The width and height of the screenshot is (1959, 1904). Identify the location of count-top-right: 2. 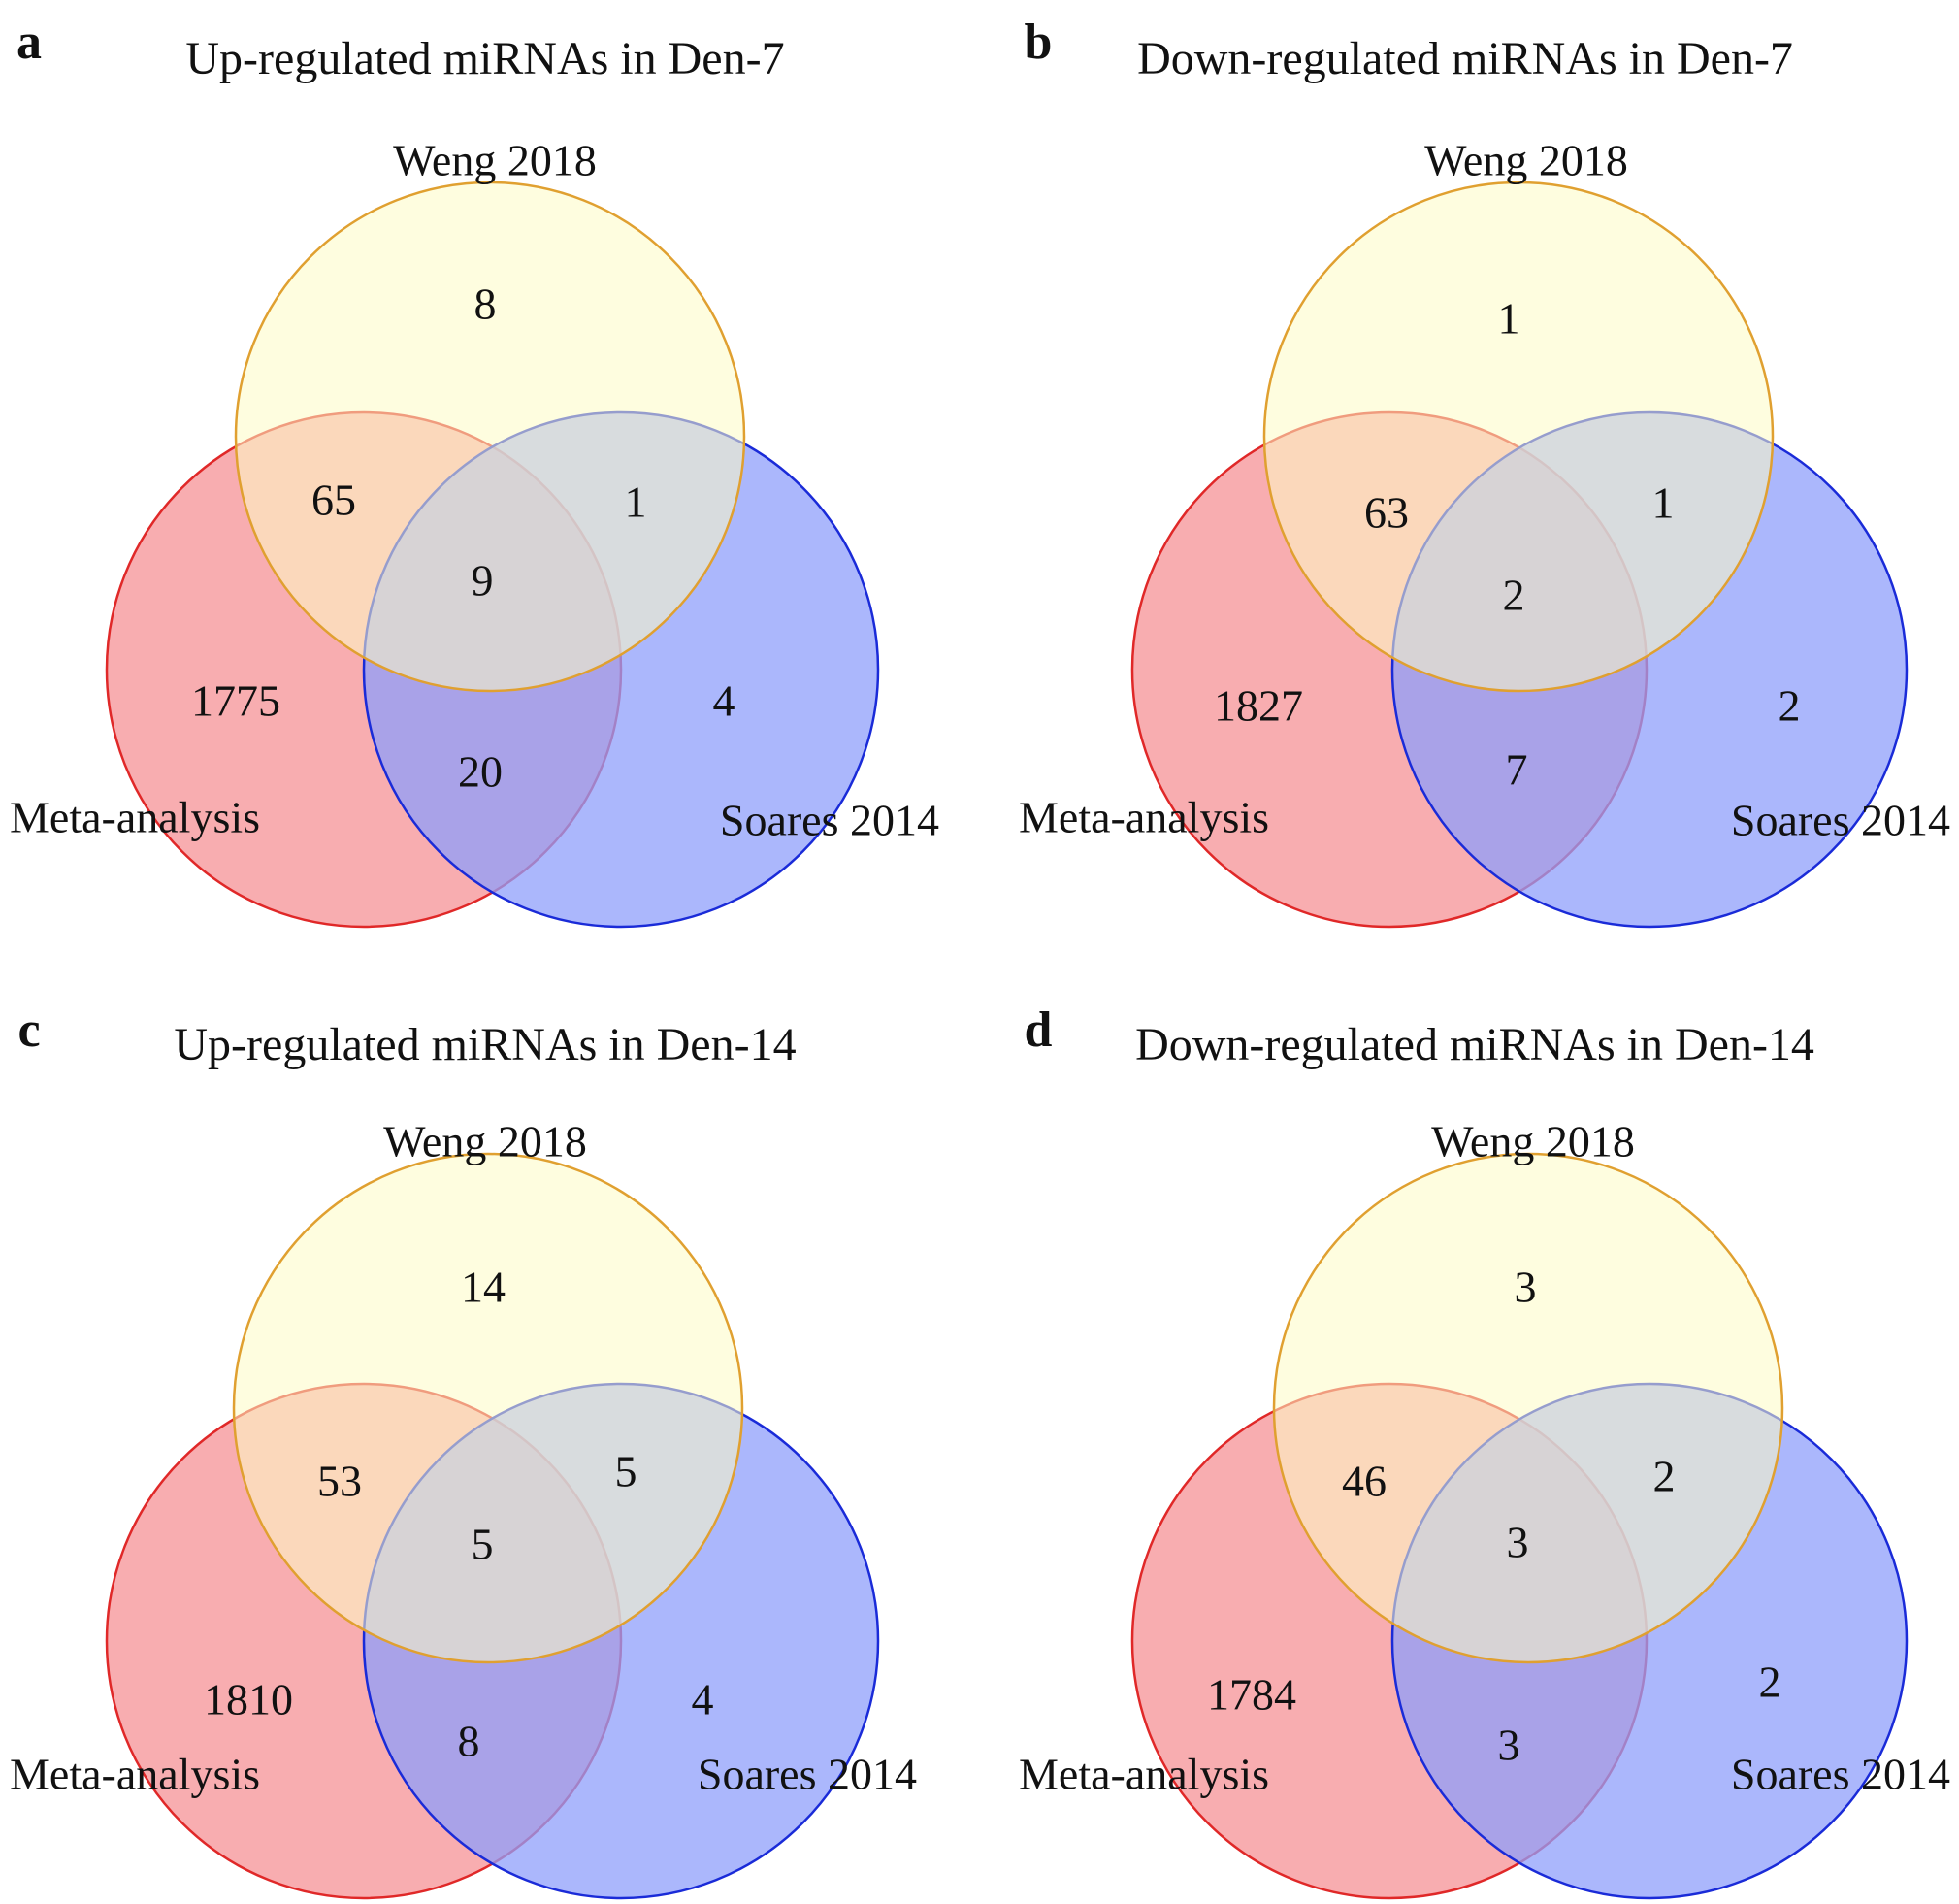
(1664, 1476).